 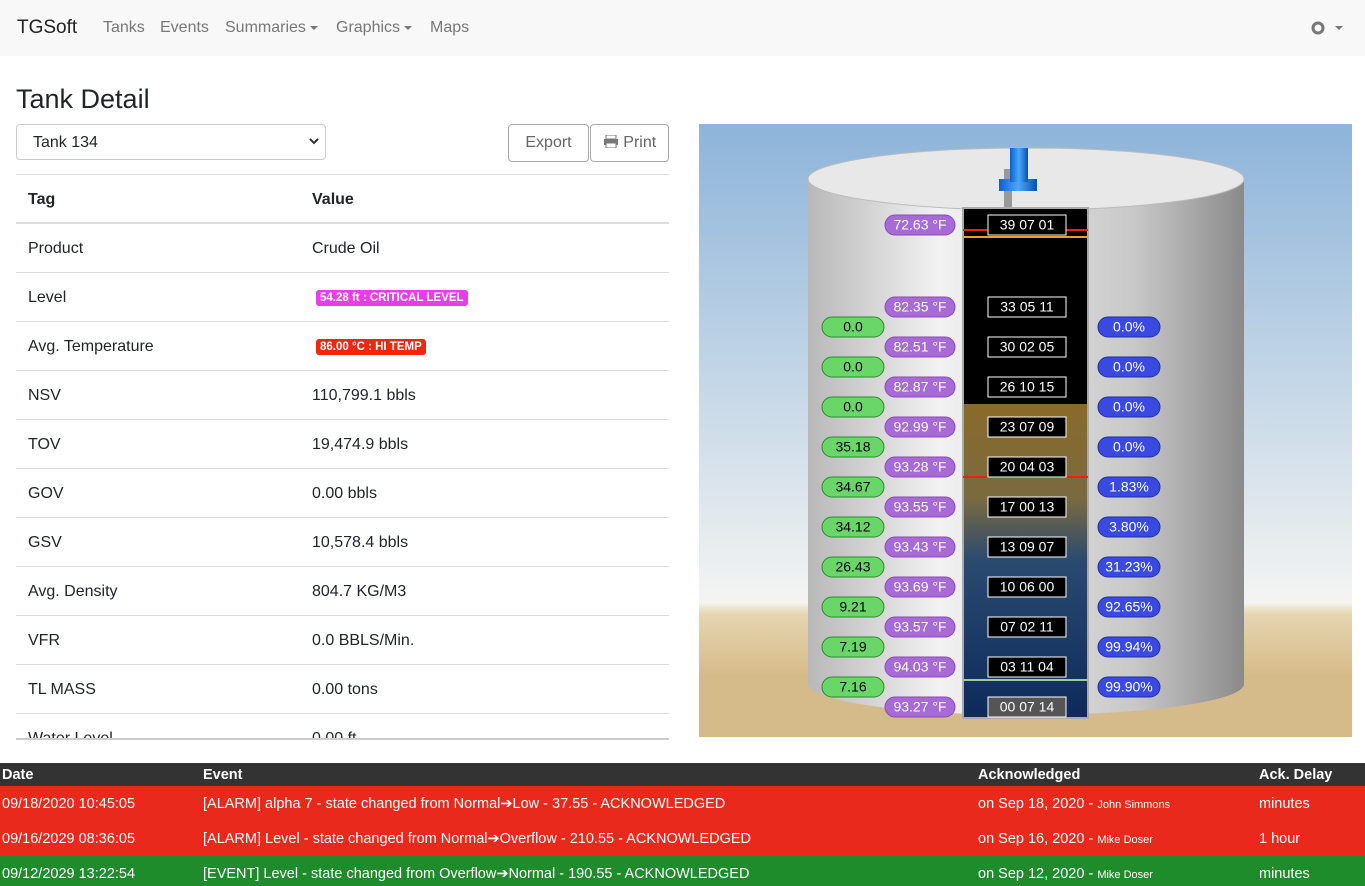 I want to click on temperature-pill-text: 93.57 °F, so click(x=919, y=627).